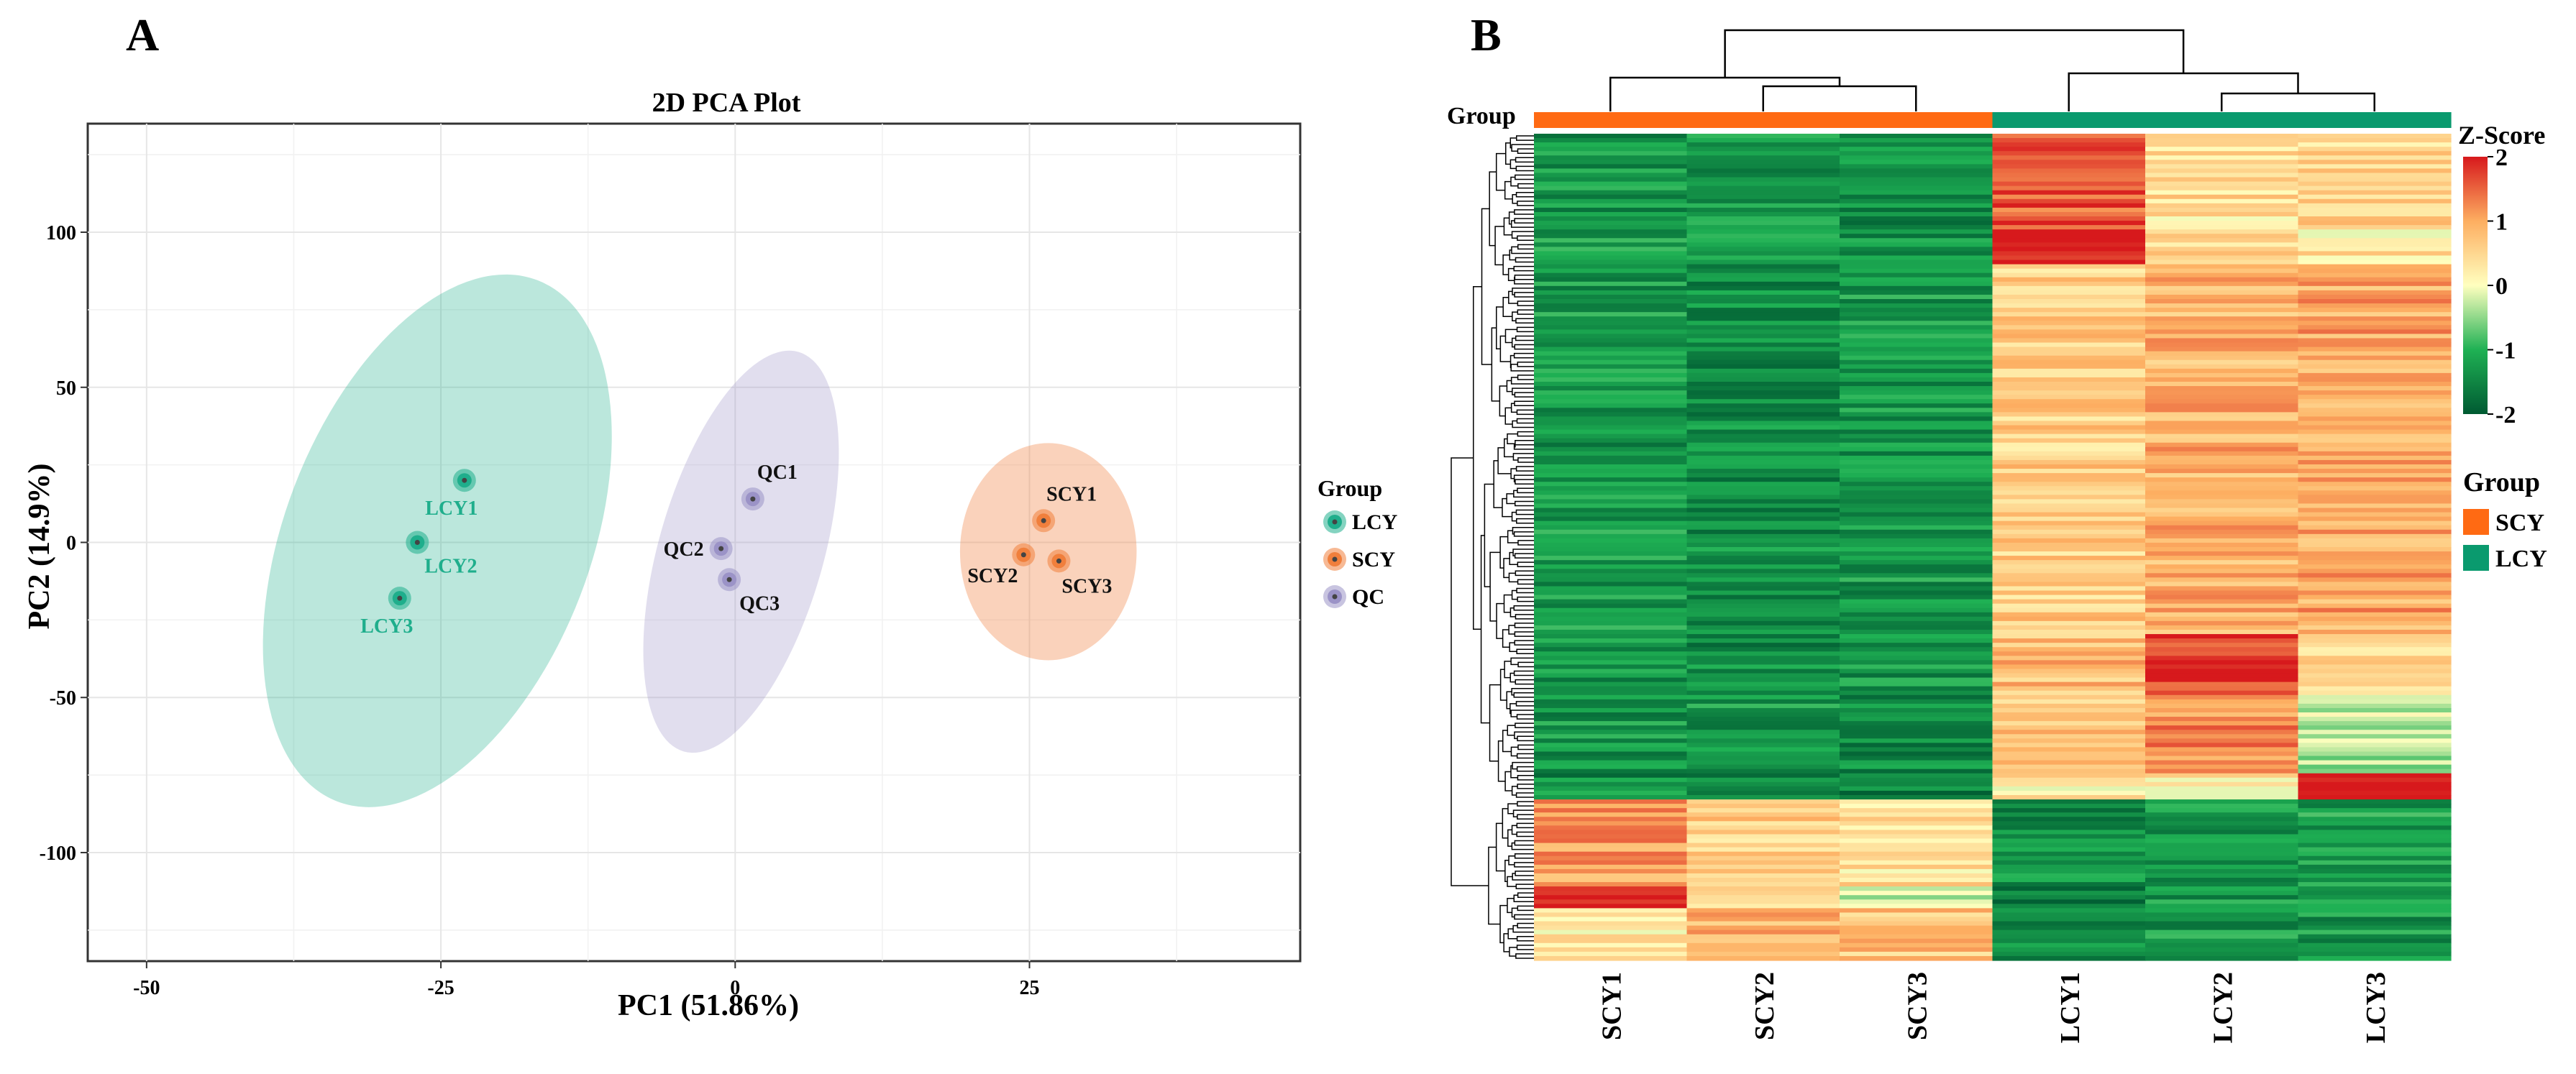 The image size is (2576, 1074). Describe the element at coordinates (1481, 116) in the screenshot. I see `group-bar-label: Group` at that location.